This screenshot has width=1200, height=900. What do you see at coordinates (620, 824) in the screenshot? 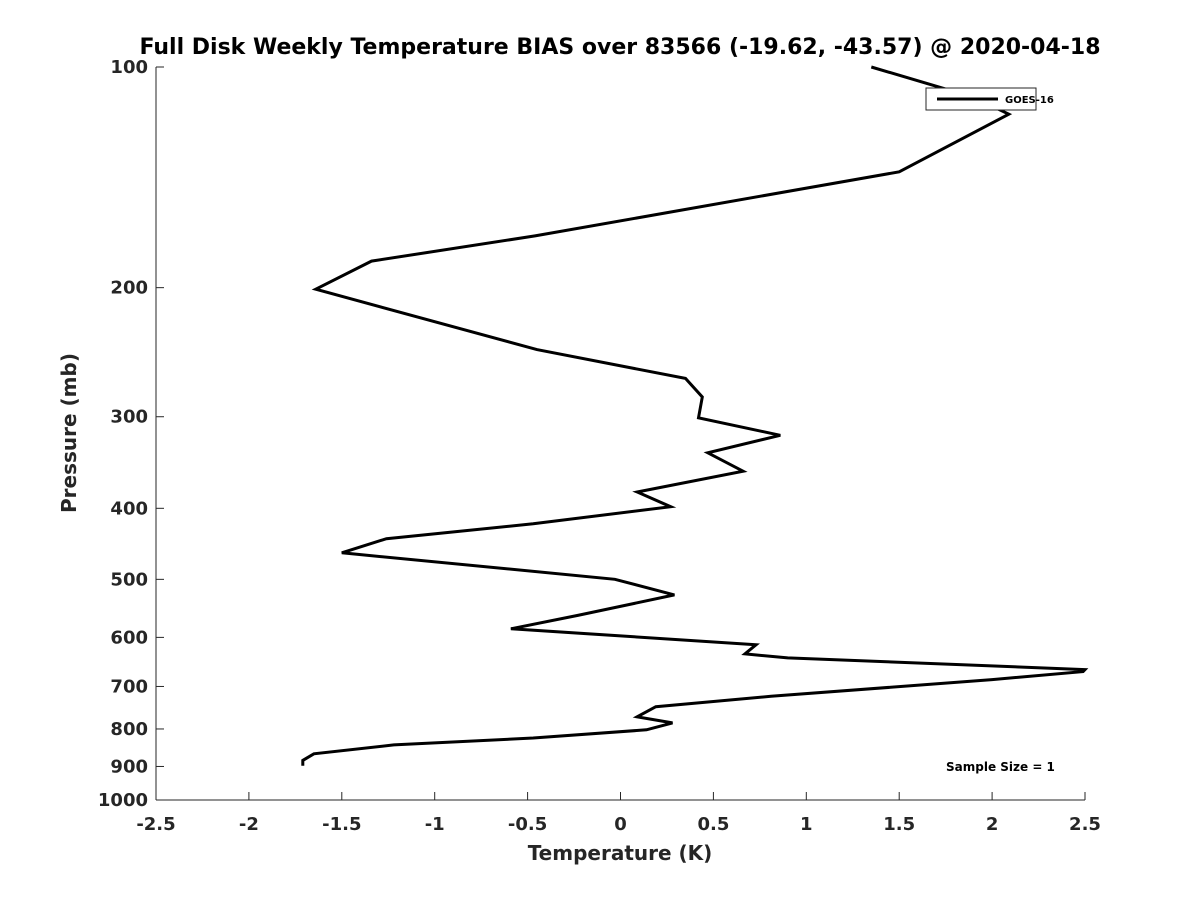
I see `x-tick-label: 0` at bounding box center [620, 824].